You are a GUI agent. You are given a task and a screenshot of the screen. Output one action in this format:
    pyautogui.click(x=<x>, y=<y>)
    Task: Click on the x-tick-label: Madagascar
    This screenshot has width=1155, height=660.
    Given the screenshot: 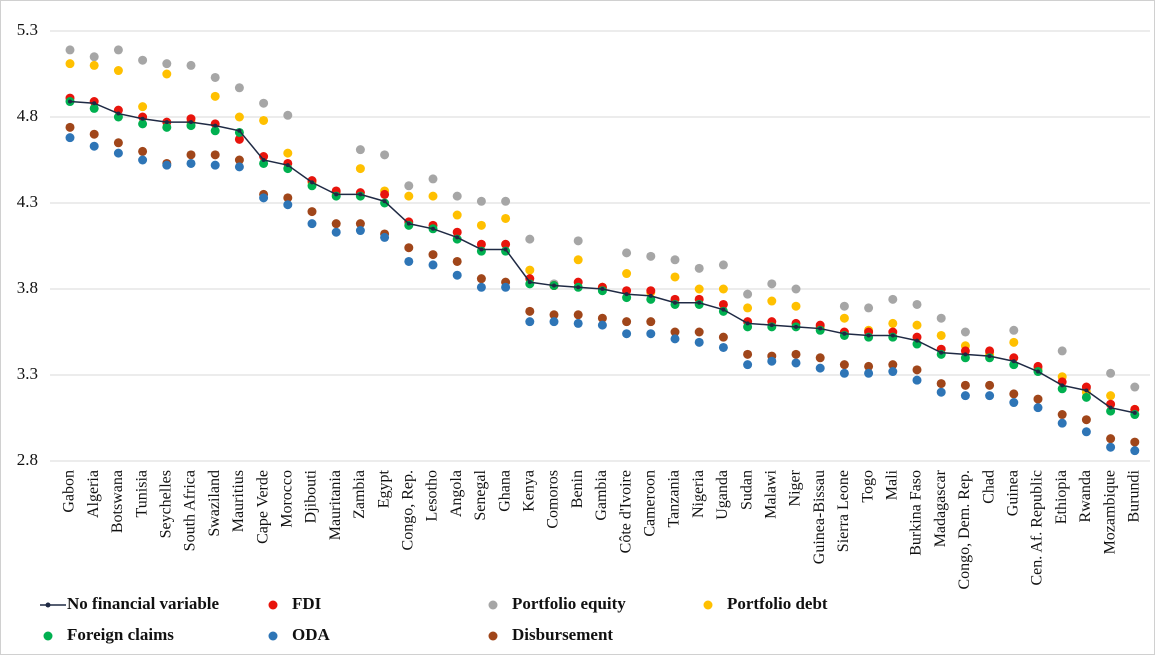 What is the action you would take?
    pyautogui.click(x=940, y=508)
    